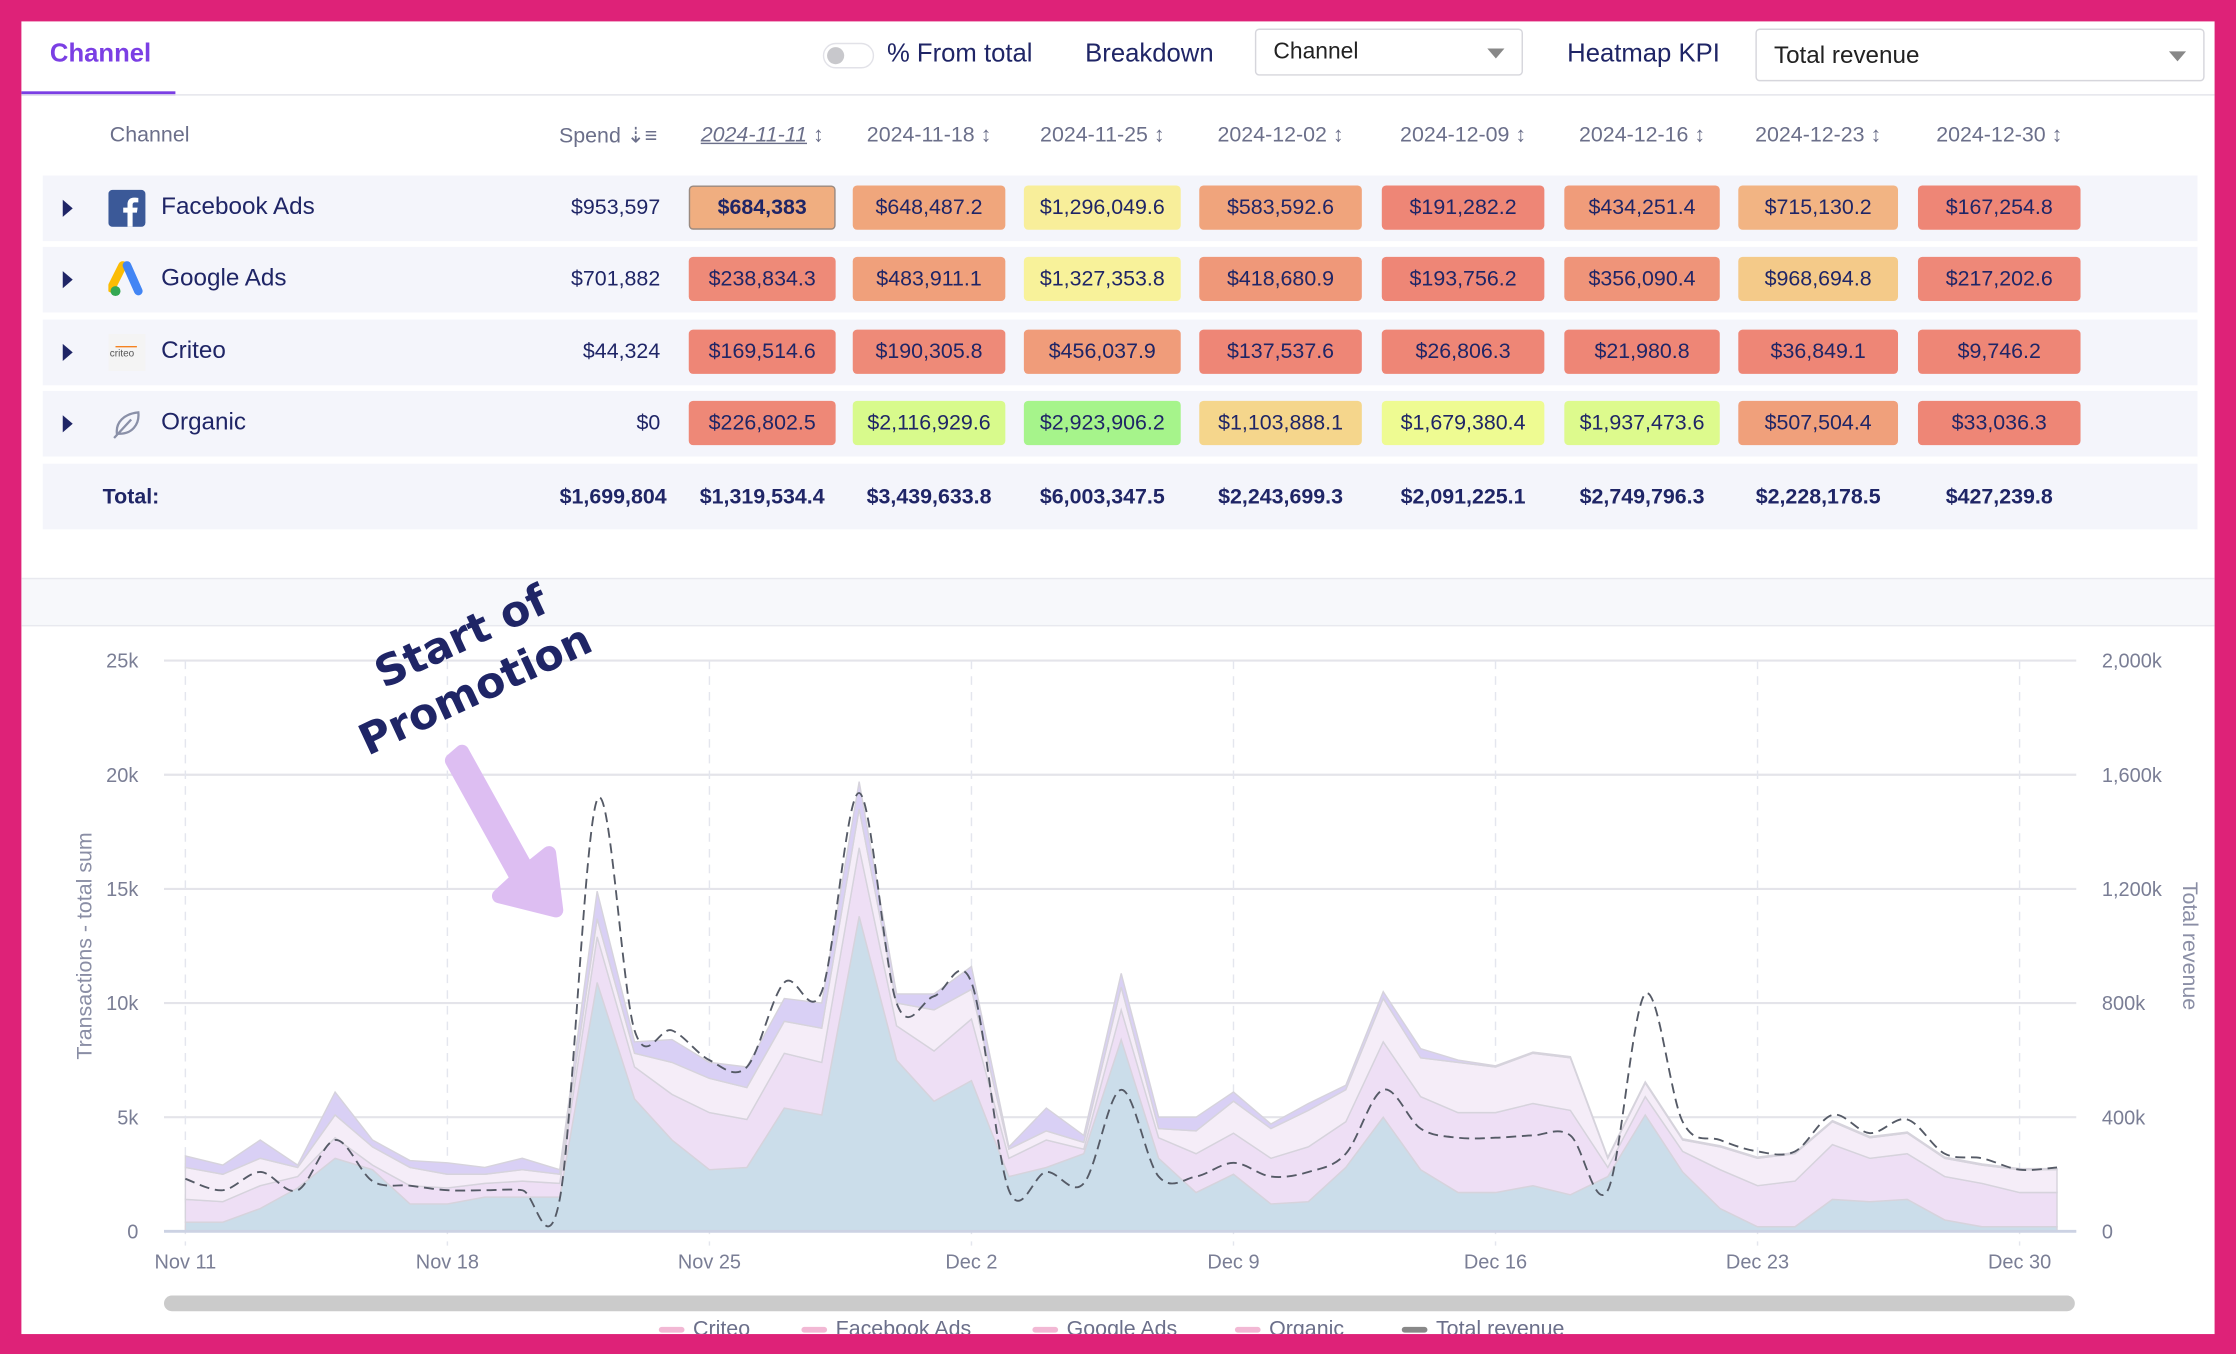  What do you see at coordinates (1280, 207) in the screenshot?
I see `heatmap-cell: $583,592.6` at bounding box center [1280, 207].